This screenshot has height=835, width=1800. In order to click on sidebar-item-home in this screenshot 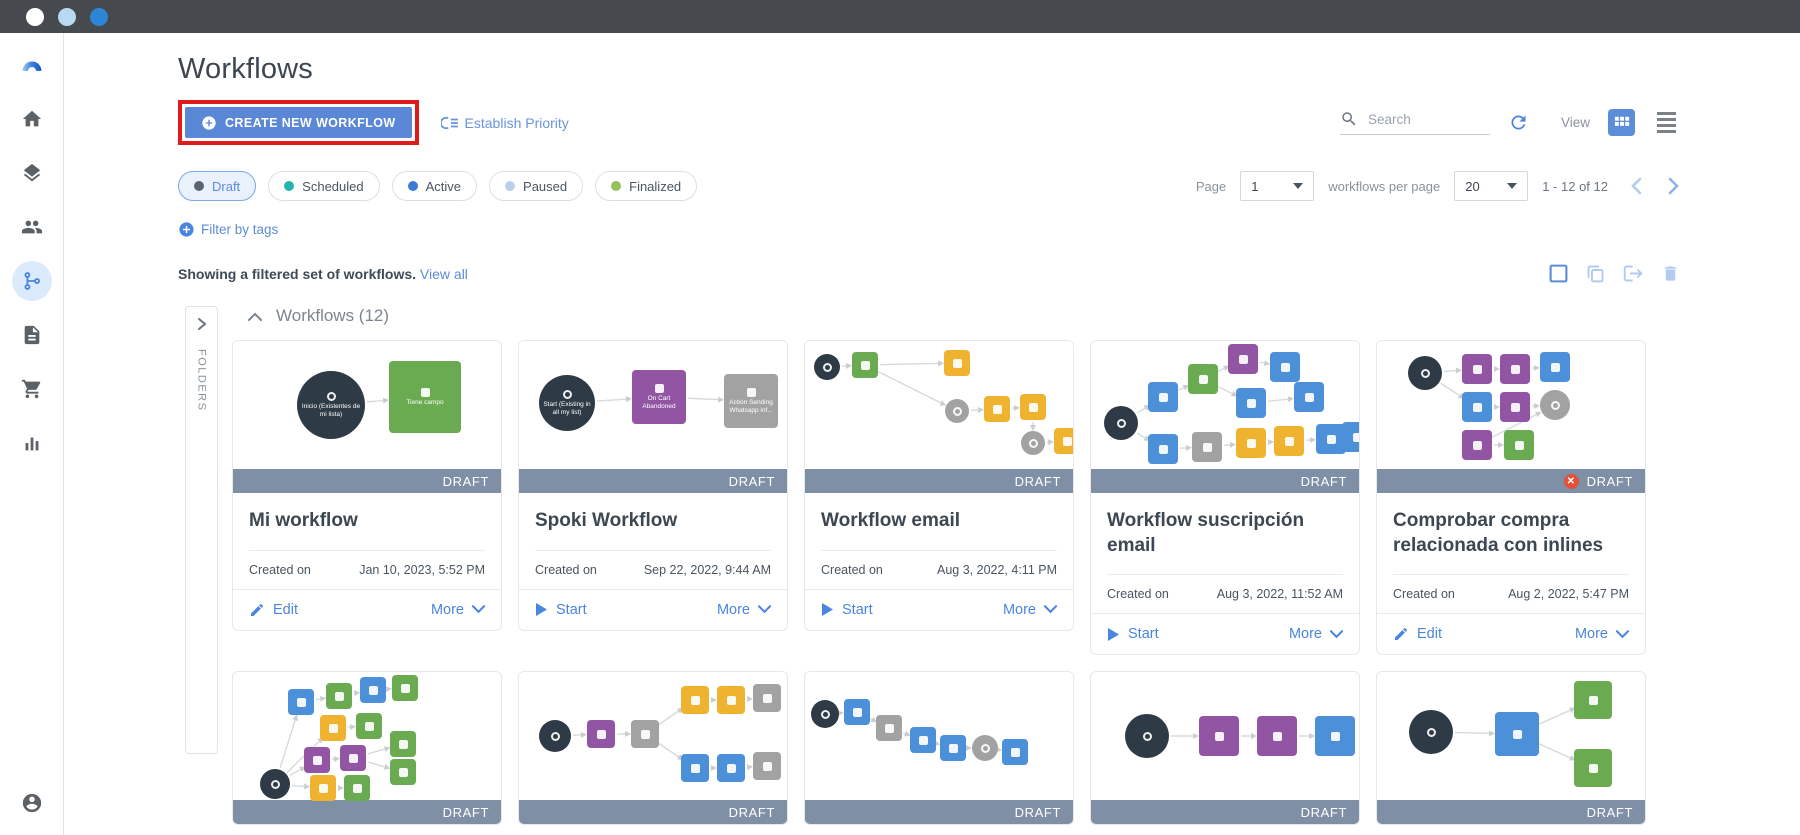, I will do `click(32, 119)`.